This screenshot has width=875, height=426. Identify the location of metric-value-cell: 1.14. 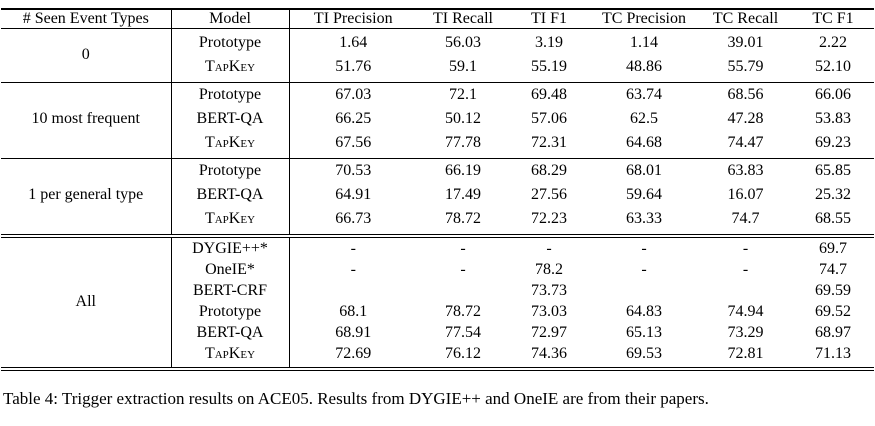
(644, 42).